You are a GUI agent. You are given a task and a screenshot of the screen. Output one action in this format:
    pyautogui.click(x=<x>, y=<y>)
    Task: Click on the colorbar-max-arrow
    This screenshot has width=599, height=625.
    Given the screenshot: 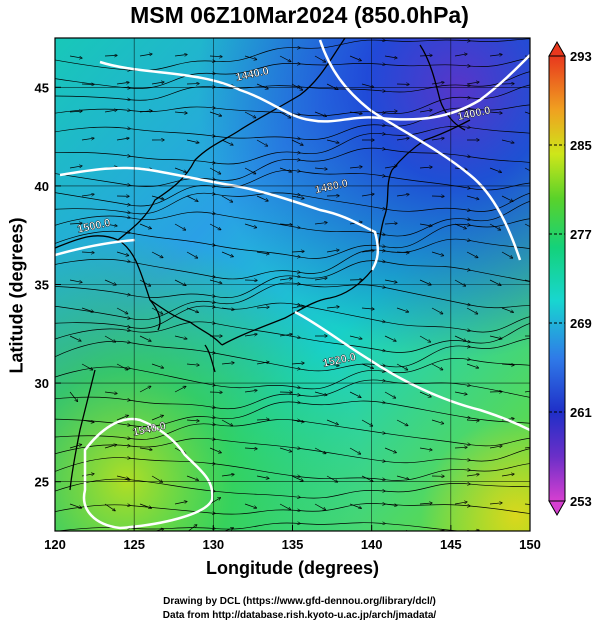 What is the action you would take?
    pyautogui.click(x=557, y=48)
    